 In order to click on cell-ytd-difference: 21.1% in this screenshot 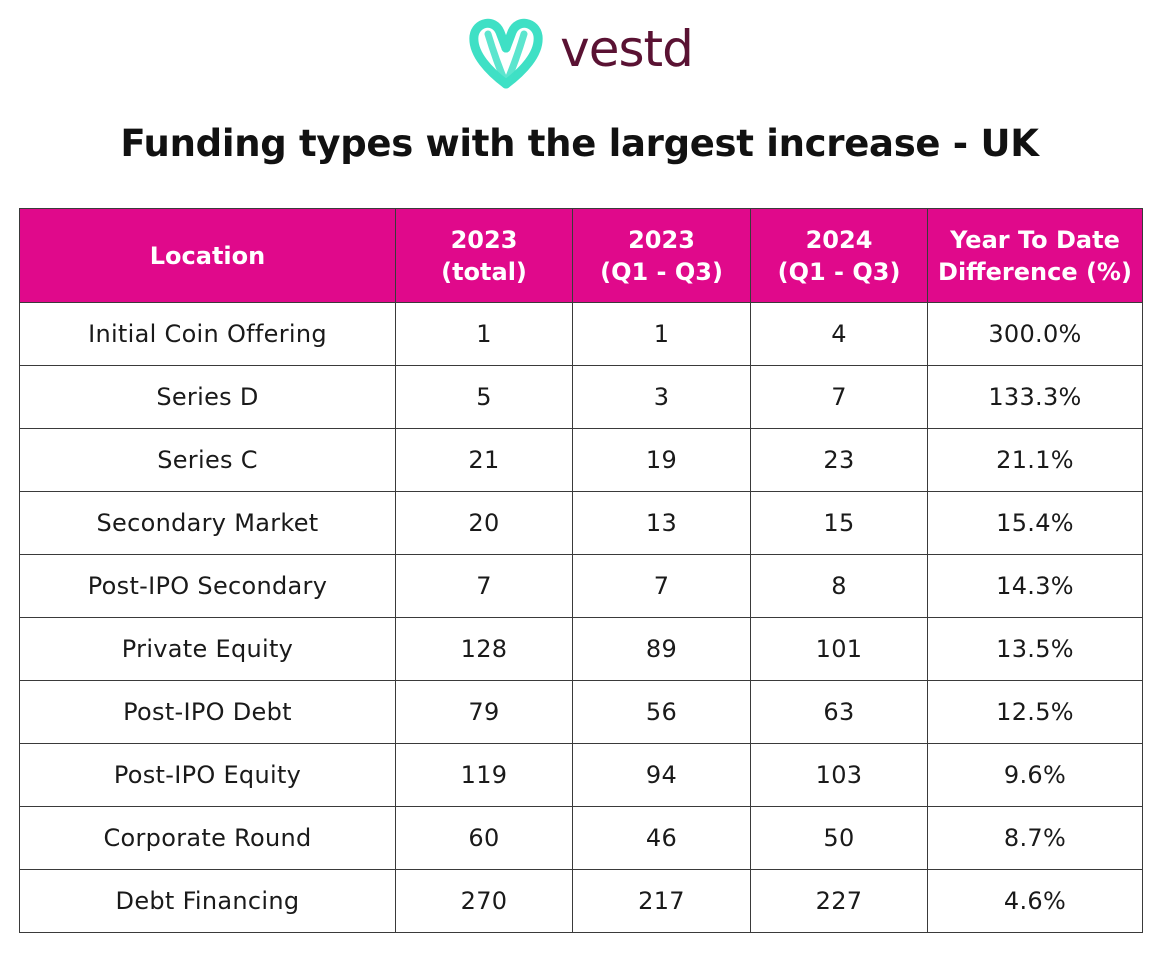, I will do `click(1035, 460)`.